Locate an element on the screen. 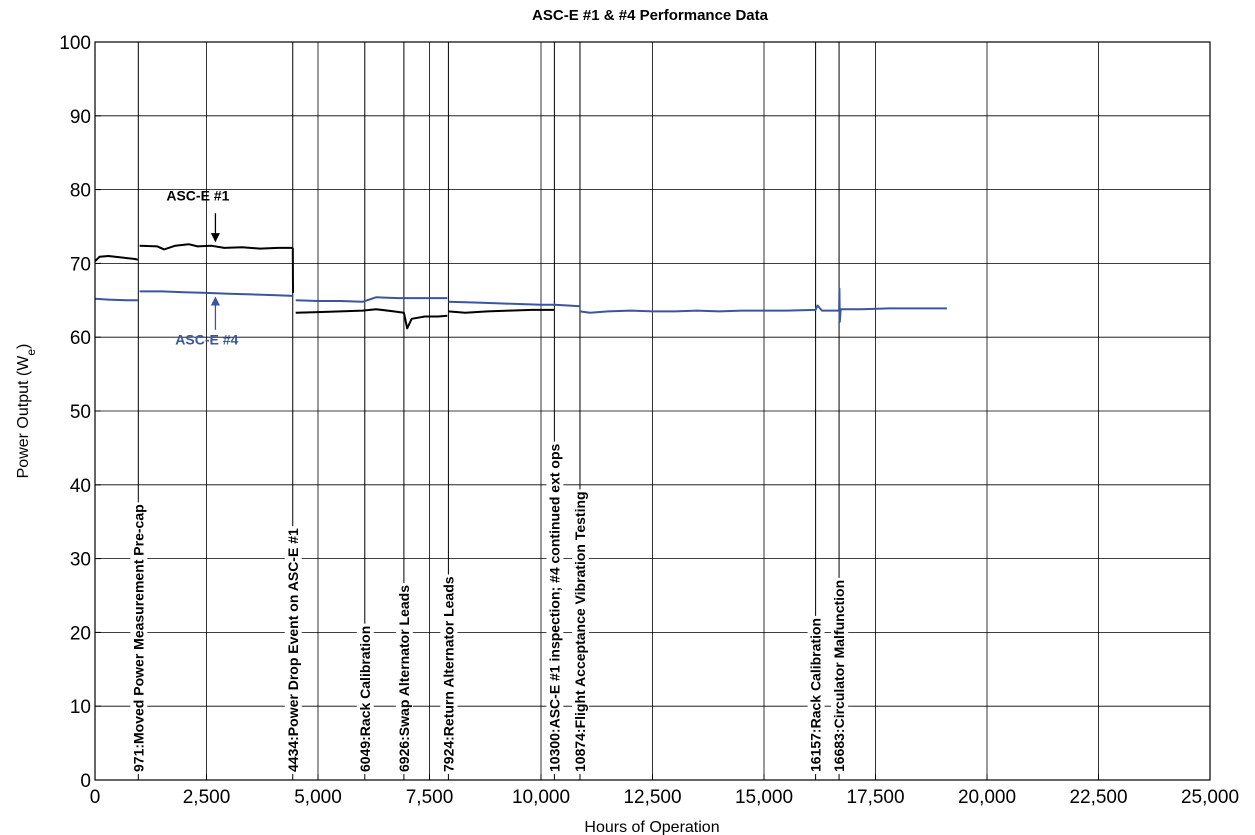  series-annotation-label: ASC-E #4 is located at coordinates (206, 340).